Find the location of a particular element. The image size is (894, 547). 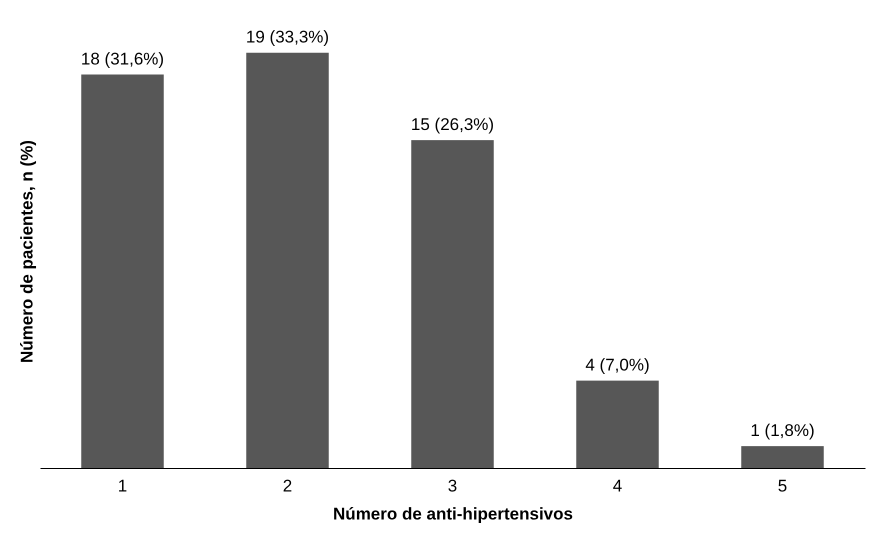

x-axis-title: Número de anti-hipertensivos is located at coordinates (453, 514).